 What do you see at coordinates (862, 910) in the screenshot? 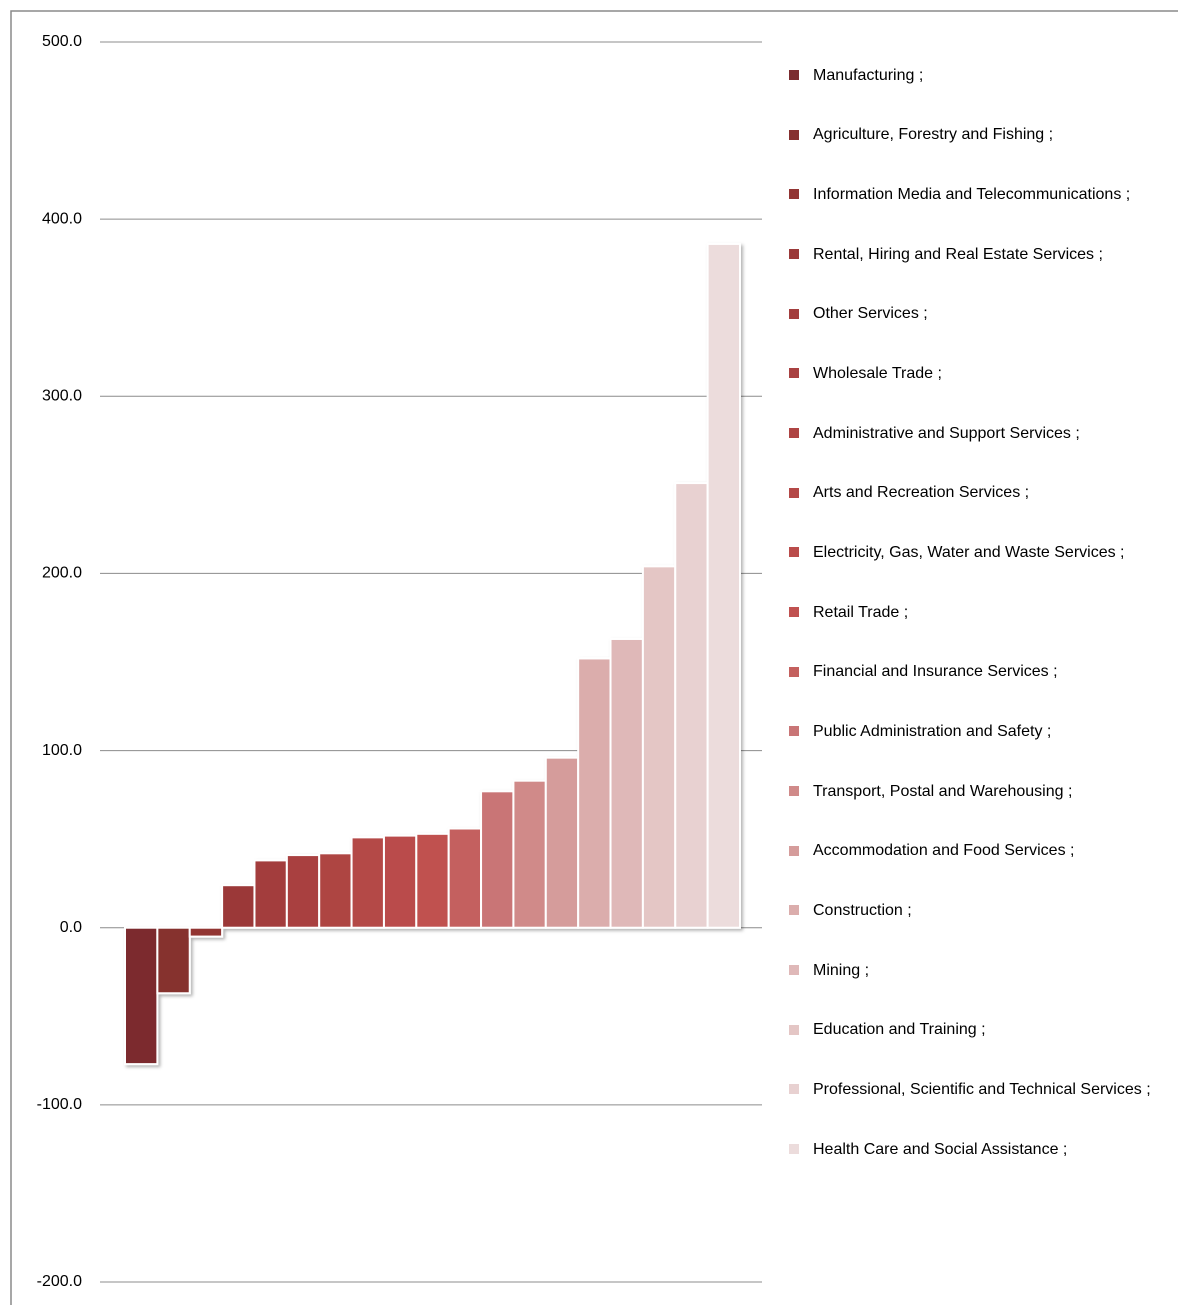
I see `legend-label: Construction ;` at bounding box center [862, 910].